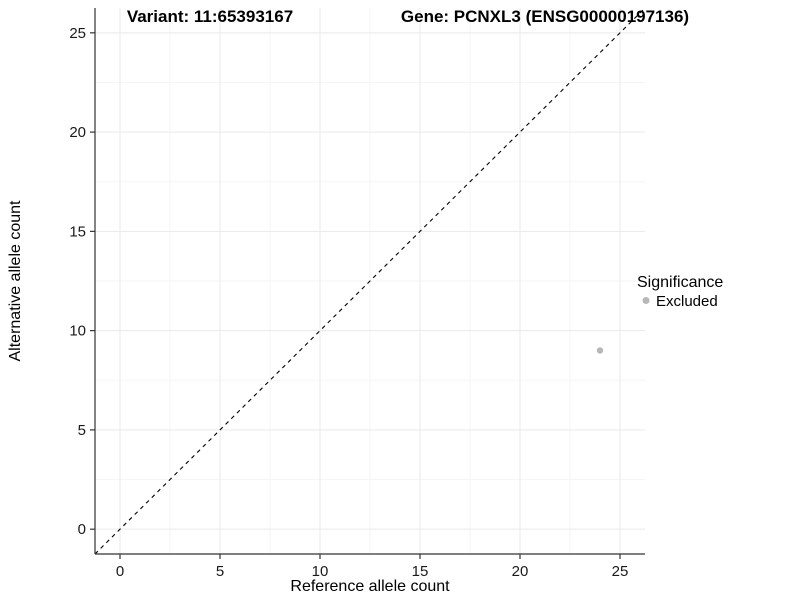 This screenshot has width=800, height=600. I want to click on legend-item-label: Excluded, so click(687, 301).